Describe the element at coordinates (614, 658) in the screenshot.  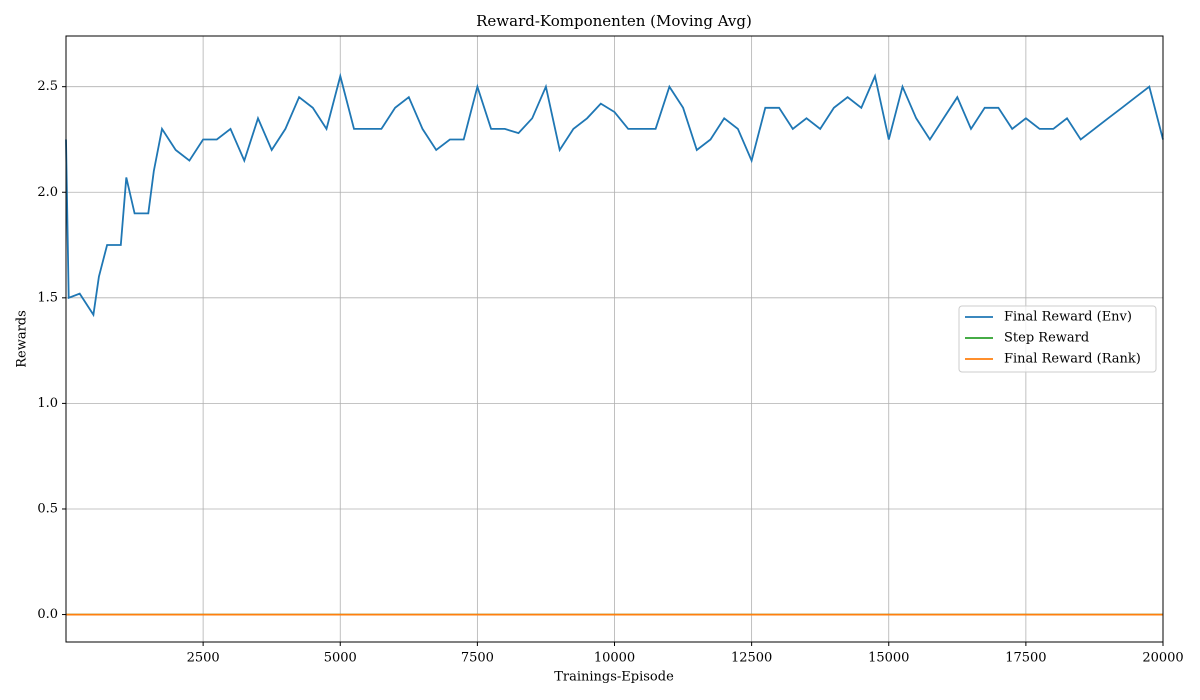
I see `x-tick-label: 10000` at that location.